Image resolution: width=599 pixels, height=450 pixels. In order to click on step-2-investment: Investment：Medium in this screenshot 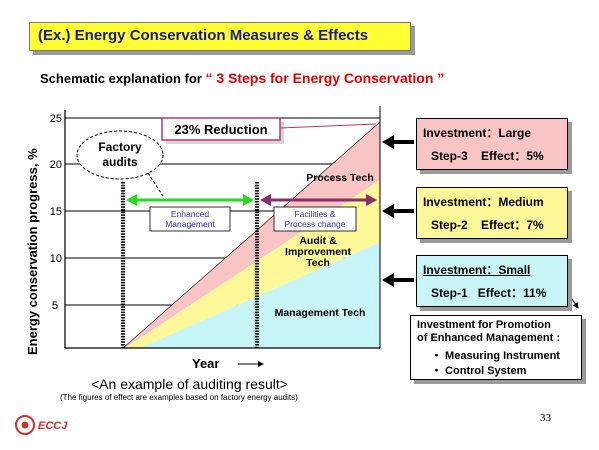, I will do `click(483, 202)`.